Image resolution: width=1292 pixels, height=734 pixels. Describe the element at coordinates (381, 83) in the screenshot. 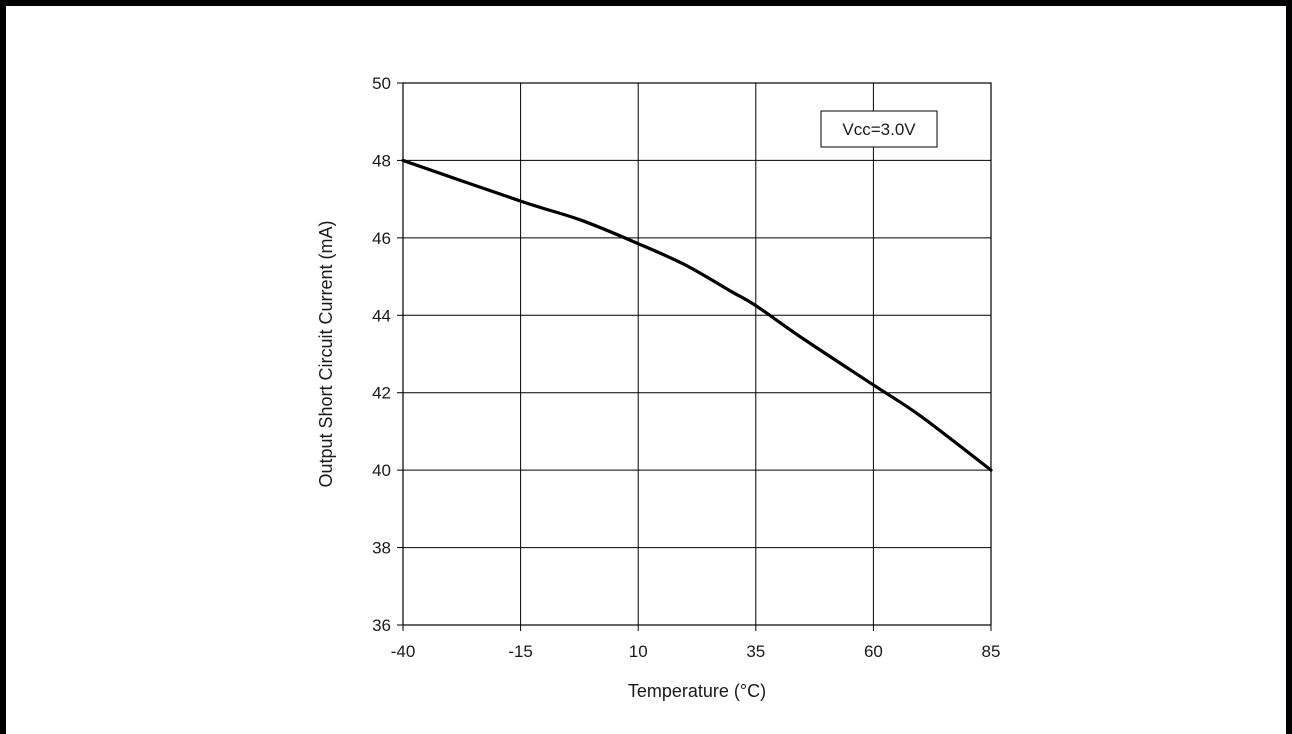

I see `y-tick-label: 50` at that location.